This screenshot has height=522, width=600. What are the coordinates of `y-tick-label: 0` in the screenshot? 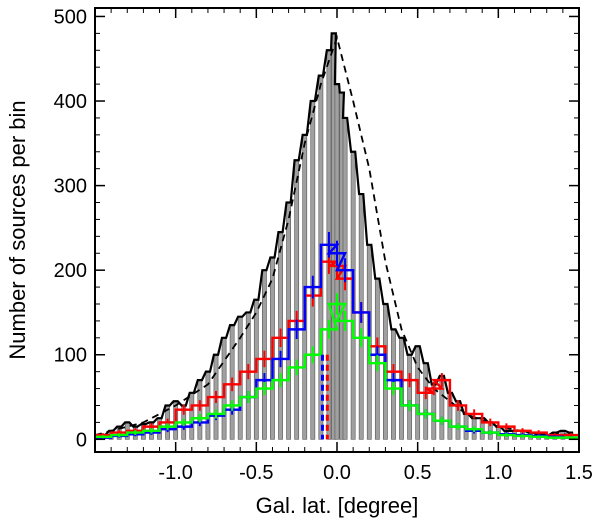 It's located at (81, 440).